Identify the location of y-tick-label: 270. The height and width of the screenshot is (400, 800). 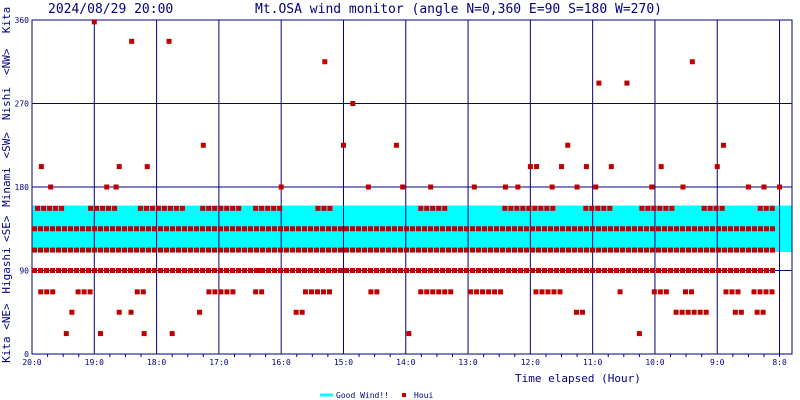
(22, 104).